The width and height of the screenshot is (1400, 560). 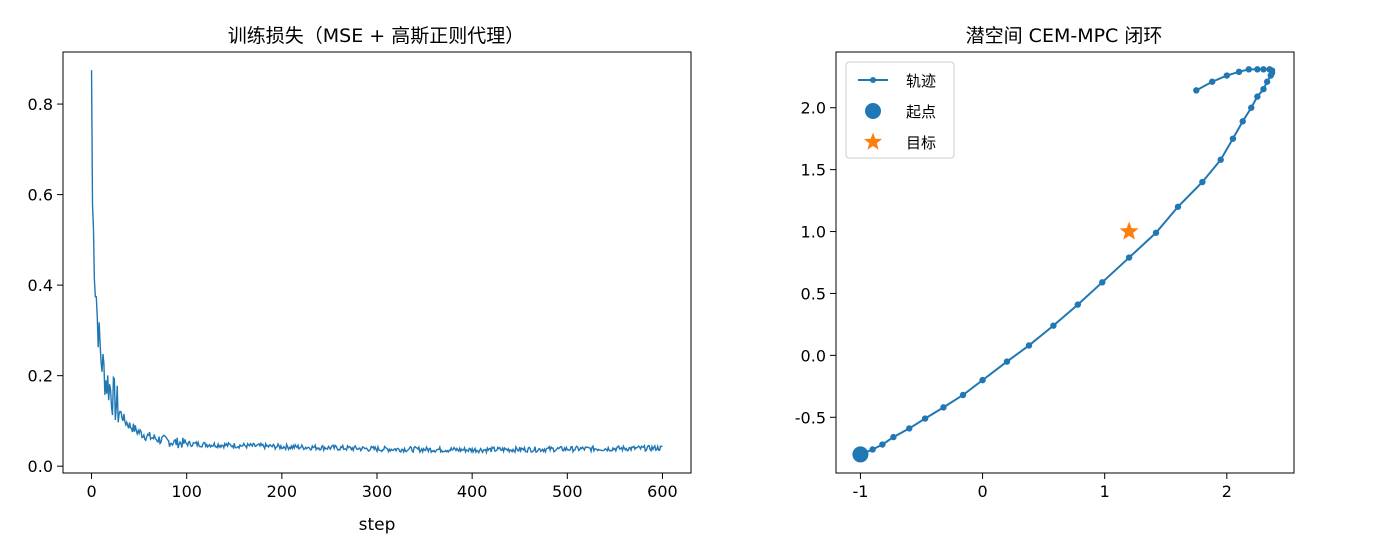 I want to click on loss-x-tick-label: 400, so click(x=472, y=491).